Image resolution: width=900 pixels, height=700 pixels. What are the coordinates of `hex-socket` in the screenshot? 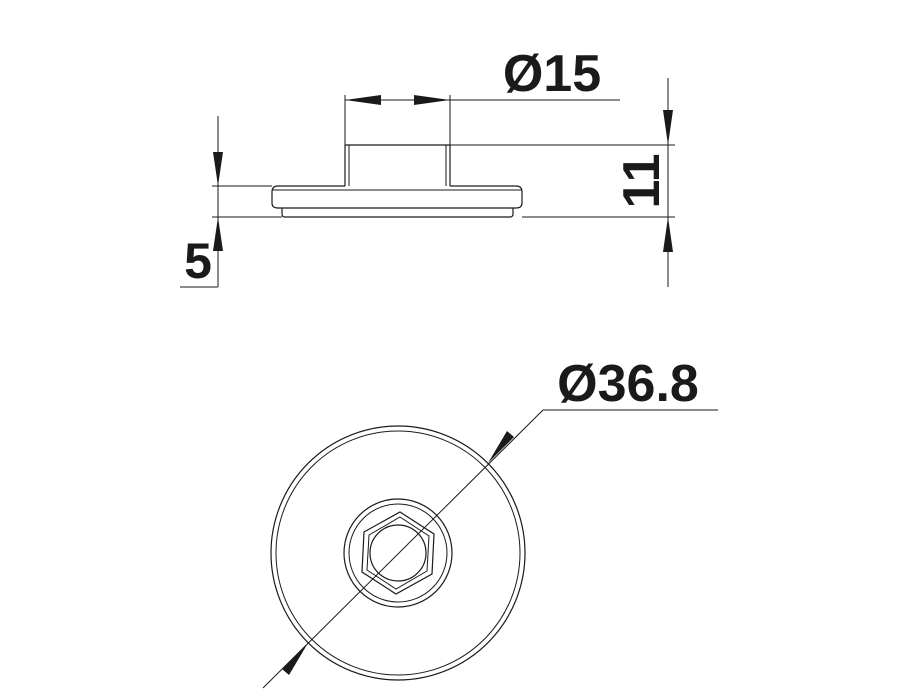 It's located at (398, 553).